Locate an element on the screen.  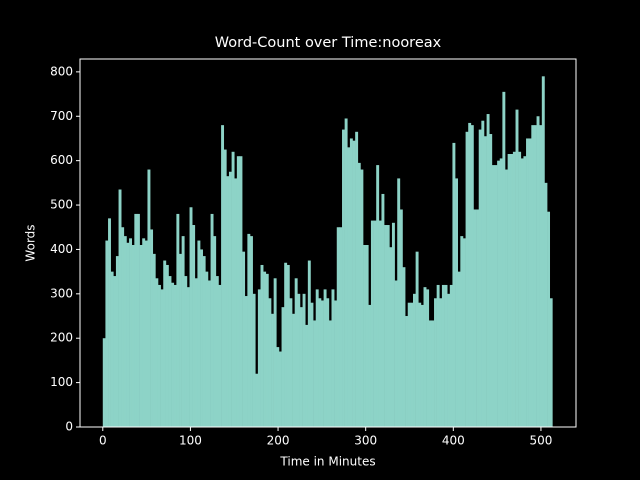
y-tick-label: 400 is located at coordinates (61, 249).